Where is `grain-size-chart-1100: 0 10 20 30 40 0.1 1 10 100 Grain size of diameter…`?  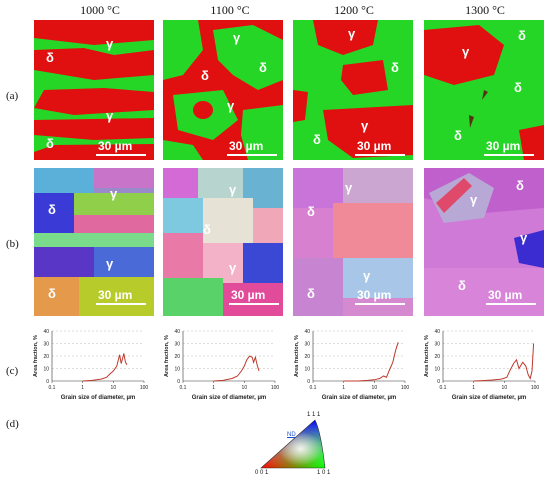 grain-size-chart-1100: 0 10 20 30 40 0.1 1 10 100 Grain size of diameter… is located at coordinates (224, 364).